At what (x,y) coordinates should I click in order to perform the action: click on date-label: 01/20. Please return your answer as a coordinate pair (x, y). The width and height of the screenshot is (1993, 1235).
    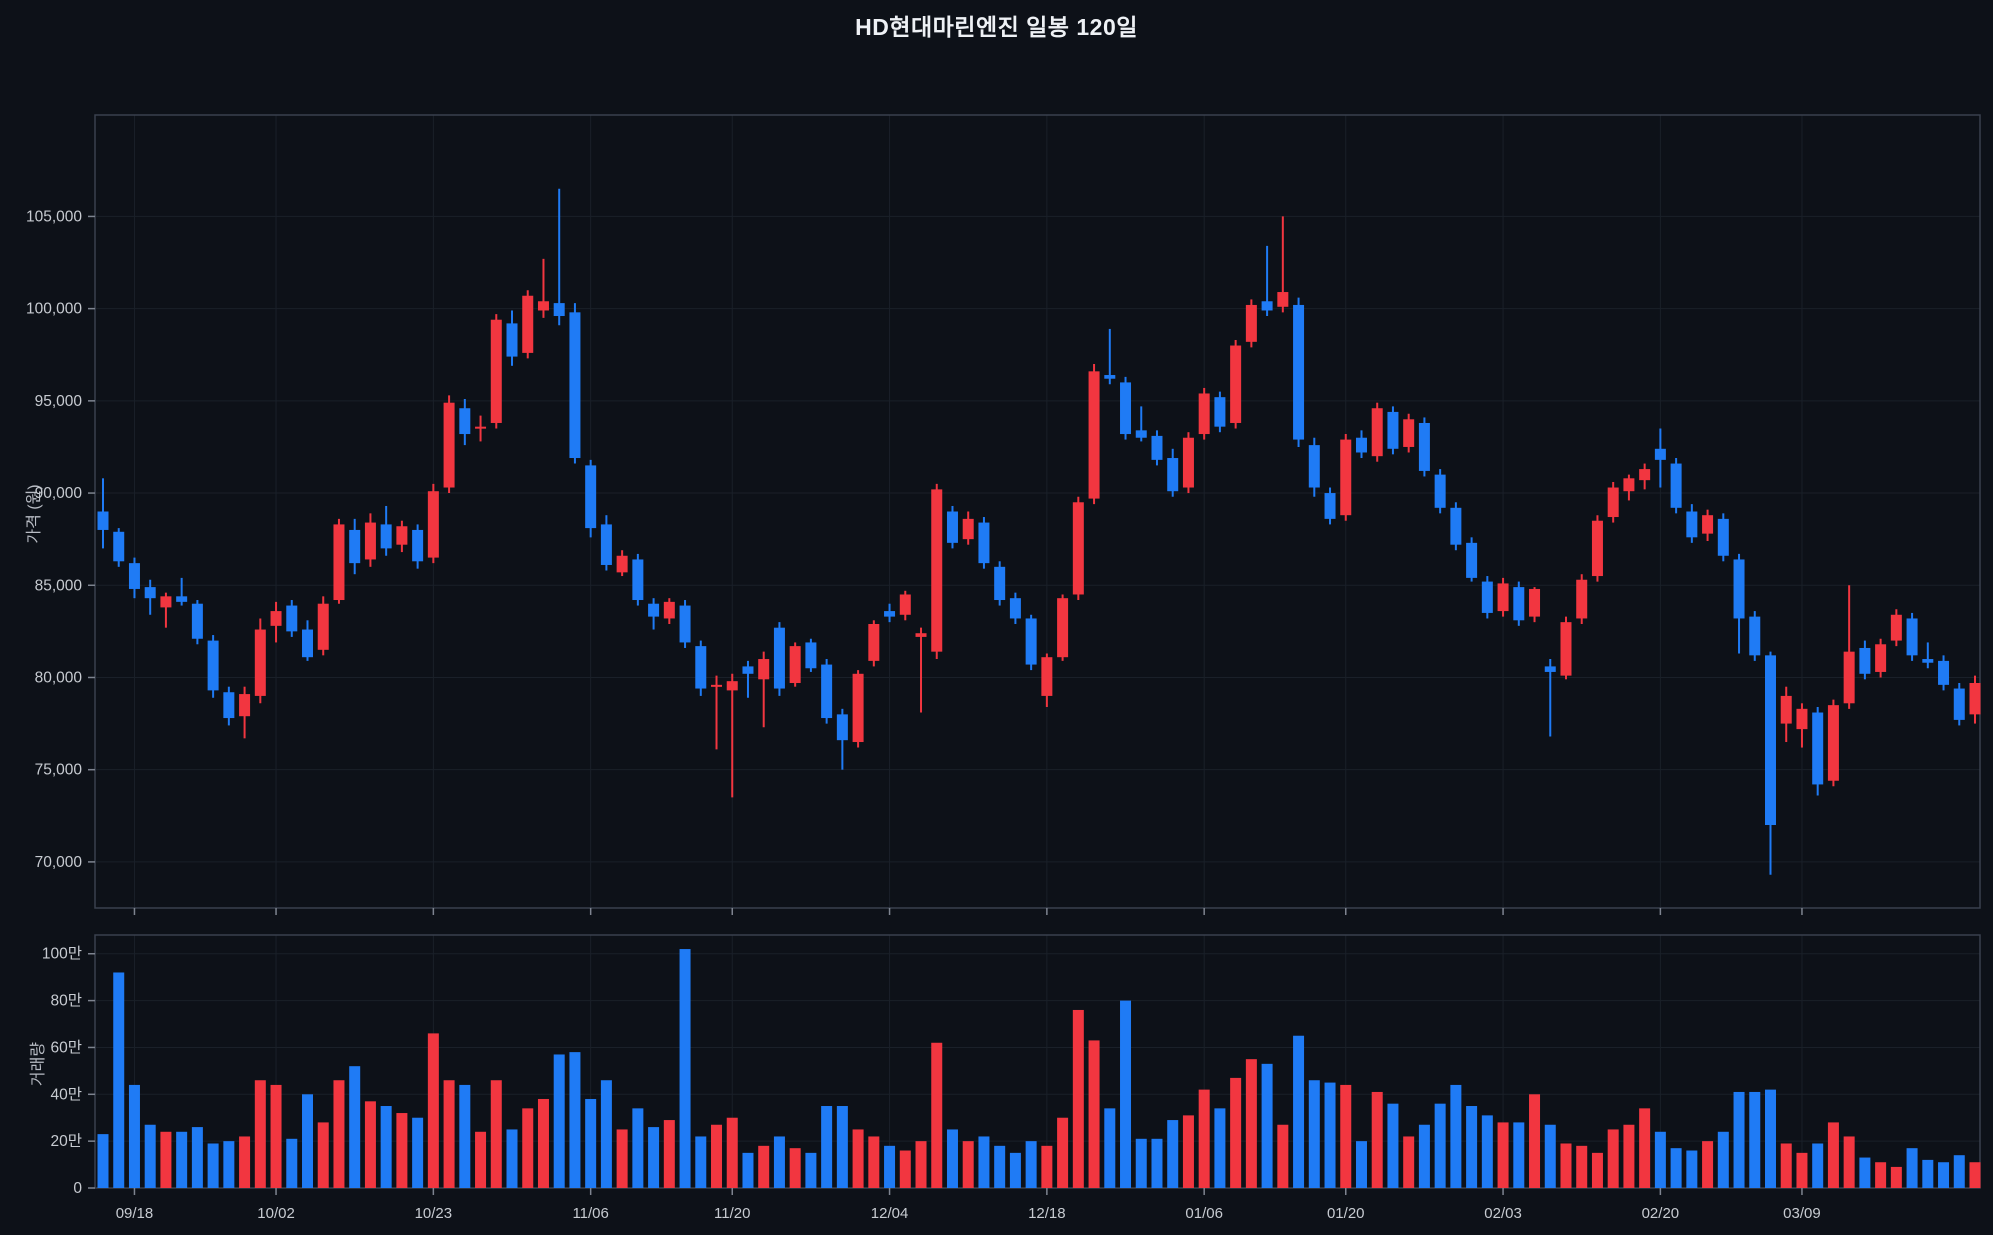
    Looking at the image, I should click on (1346, 1213).